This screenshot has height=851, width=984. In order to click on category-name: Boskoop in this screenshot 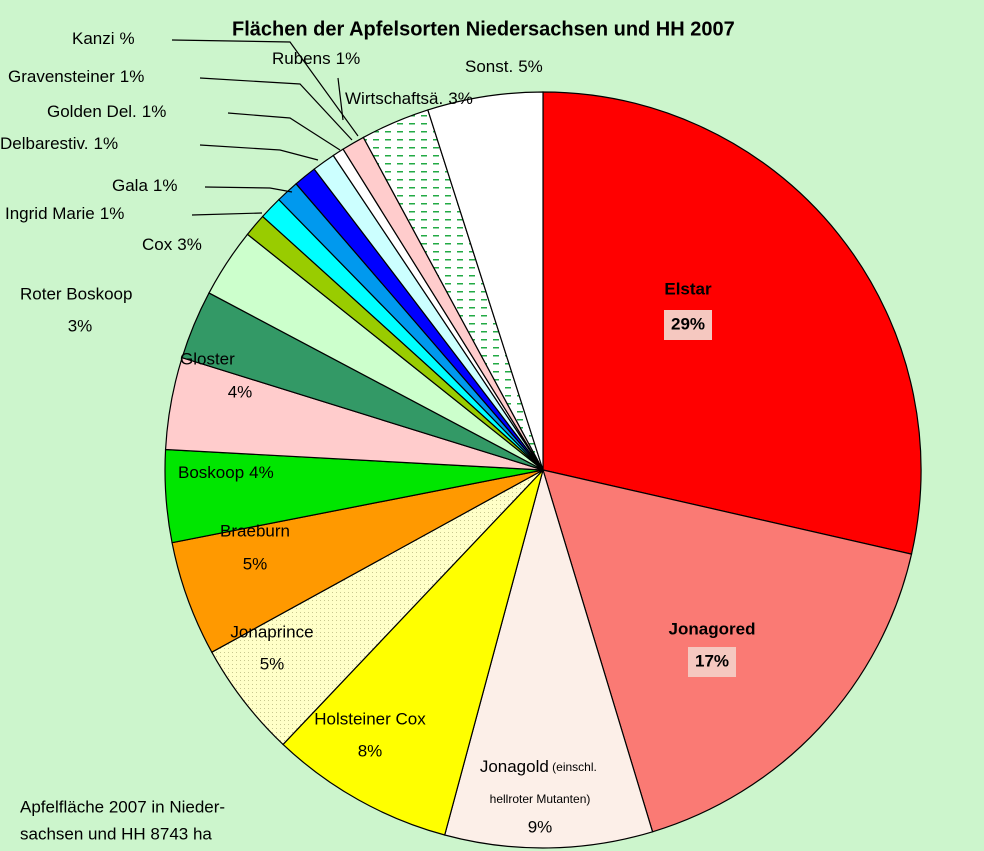, I will do `click(211, 472)`.